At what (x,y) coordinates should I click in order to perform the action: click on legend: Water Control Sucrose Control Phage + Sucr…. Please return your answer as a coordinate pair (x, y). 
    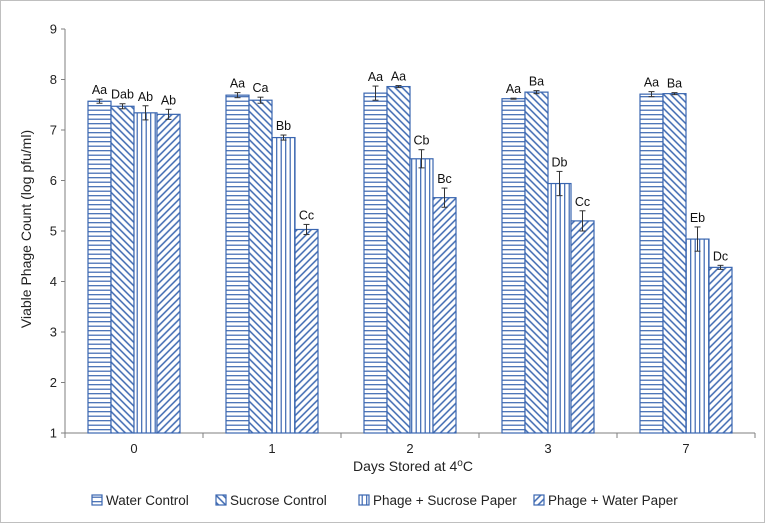
    Looking at the image, I should click on (384, 500).